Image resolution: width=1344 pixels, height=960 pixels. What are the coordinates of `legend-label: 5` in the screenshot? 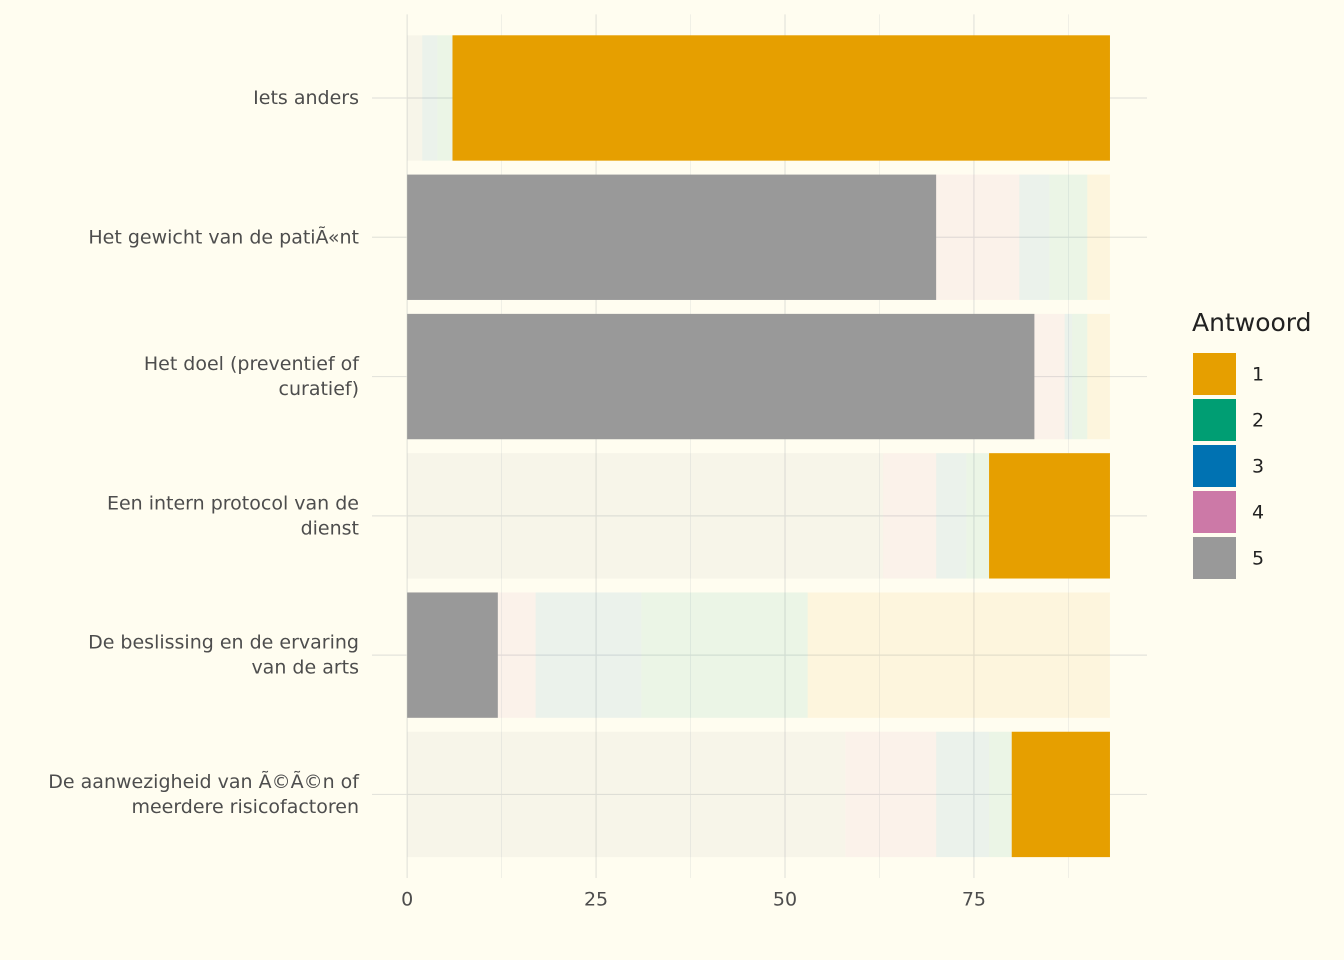 It's located at (1258, 559).